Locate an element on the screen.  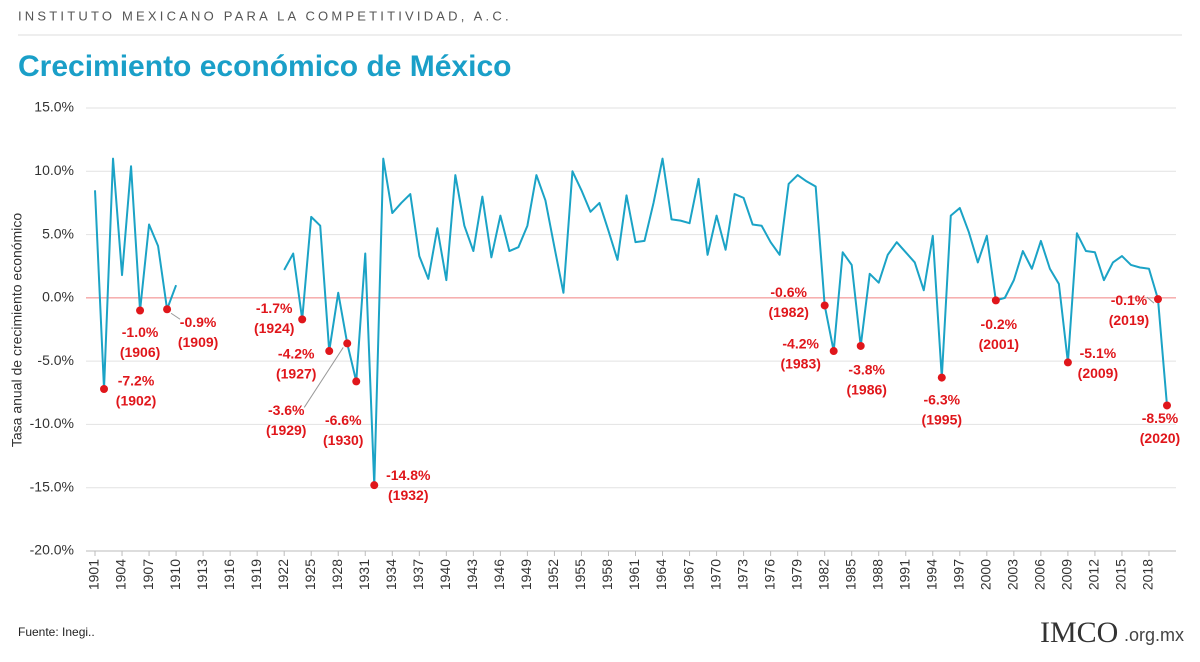
year-label: (1986) is located at coordinates (866, 390).